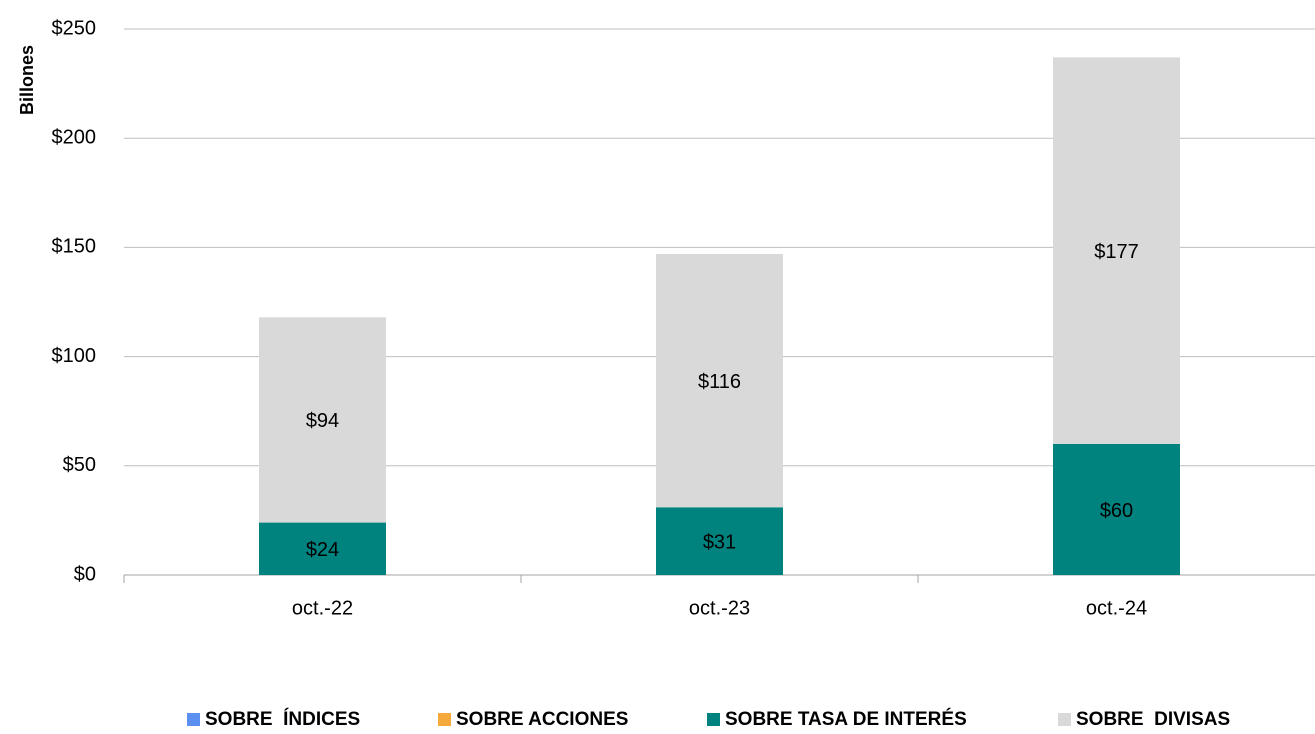 This screenshot has width=1315, height=734. What do you see at coordinates (846, 719) in the screenshot?
I see `legend-label: SOBRE TASA DE INTERÉS` at bounding box center [846, 719].